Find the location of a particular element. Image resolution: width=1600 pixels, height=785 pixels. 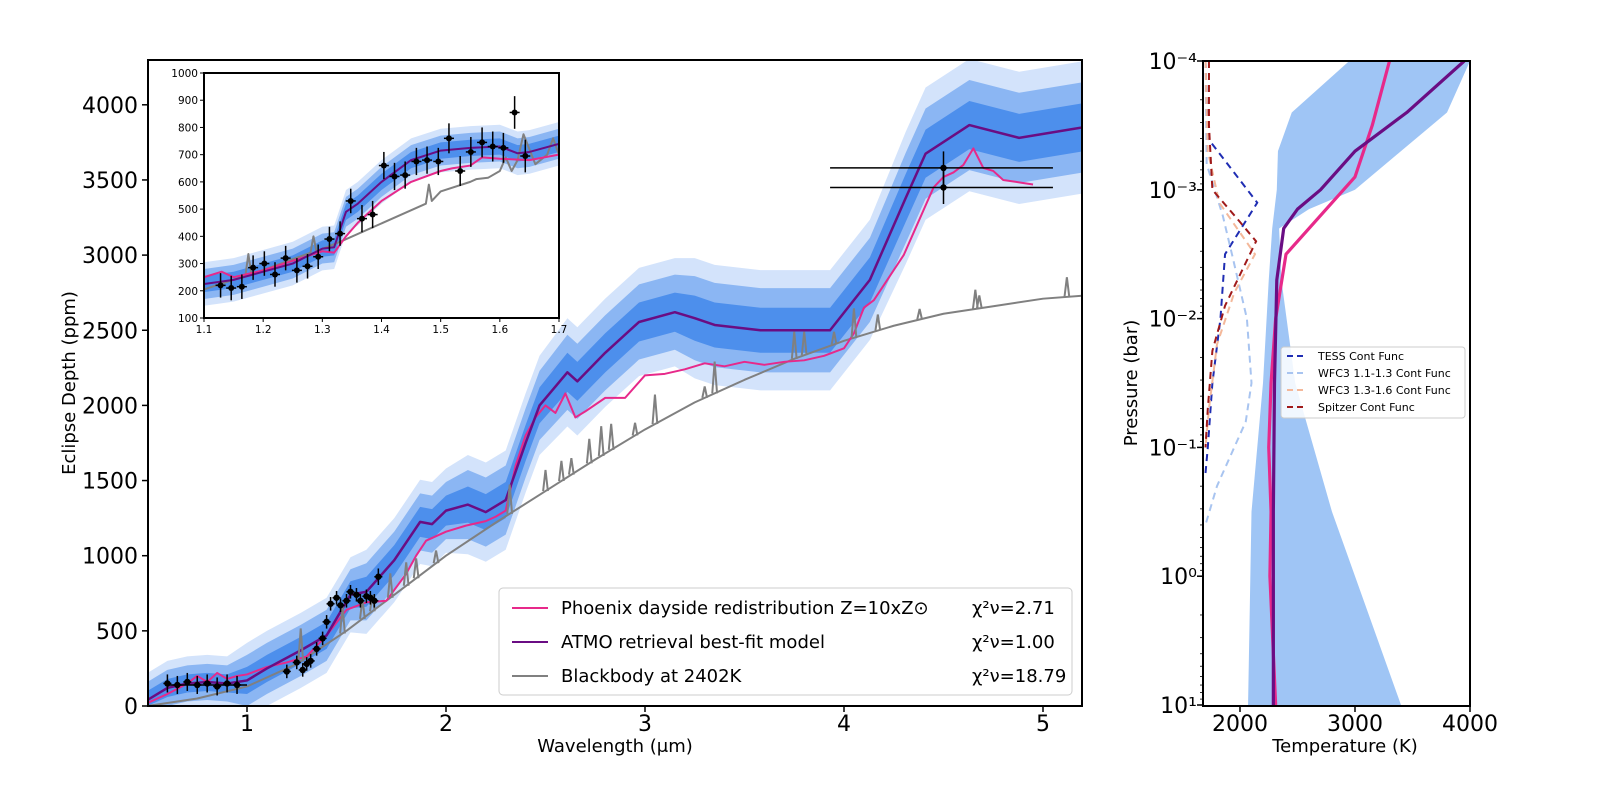

contribution-functions is located at coordinates (1231, 293).